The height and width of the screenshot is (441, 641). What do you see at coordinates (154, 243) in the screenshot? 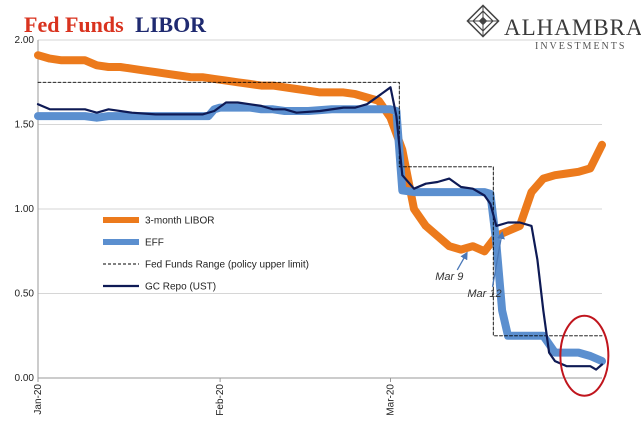
I see `legend-label: EFF` at bounding box center [154, 243].